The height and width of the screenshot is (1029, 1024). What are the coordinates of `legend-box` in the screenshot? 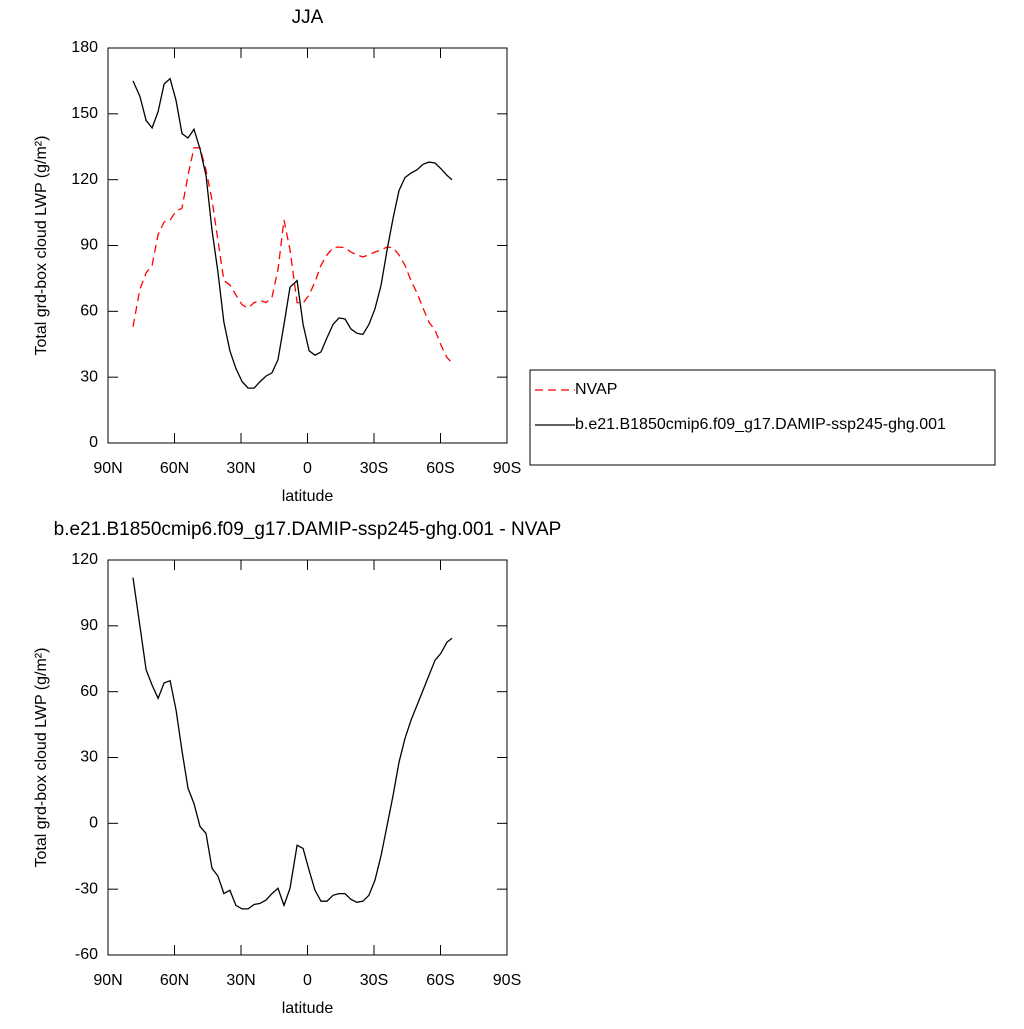 It's located at (762, 417).